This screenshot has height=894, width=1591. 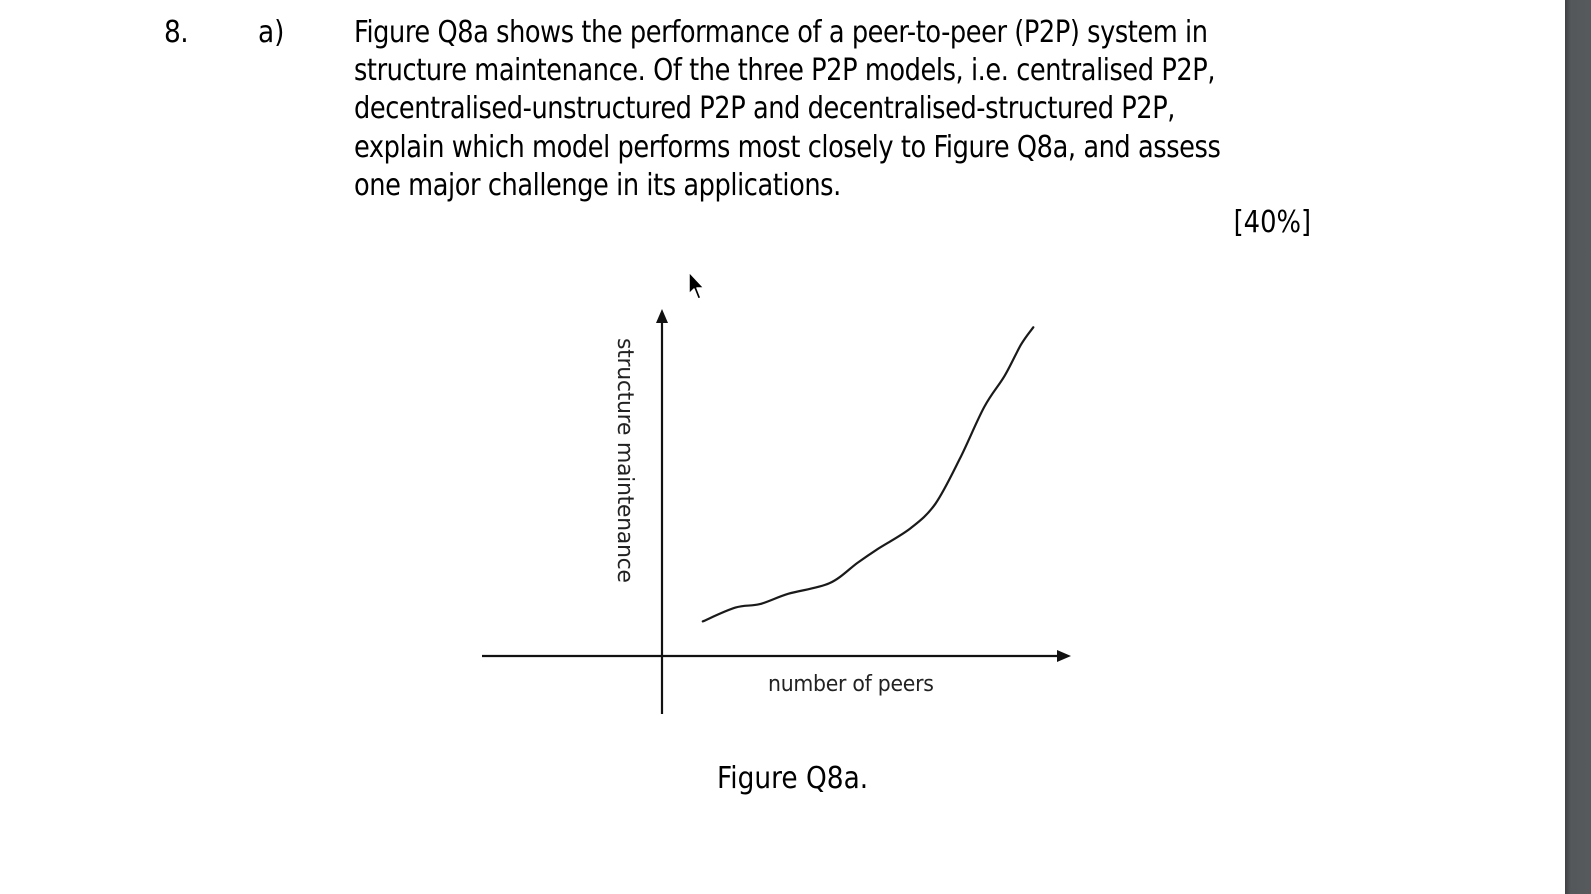 I want to click on mouse-cursor-icon, so click(x=696, y=285).